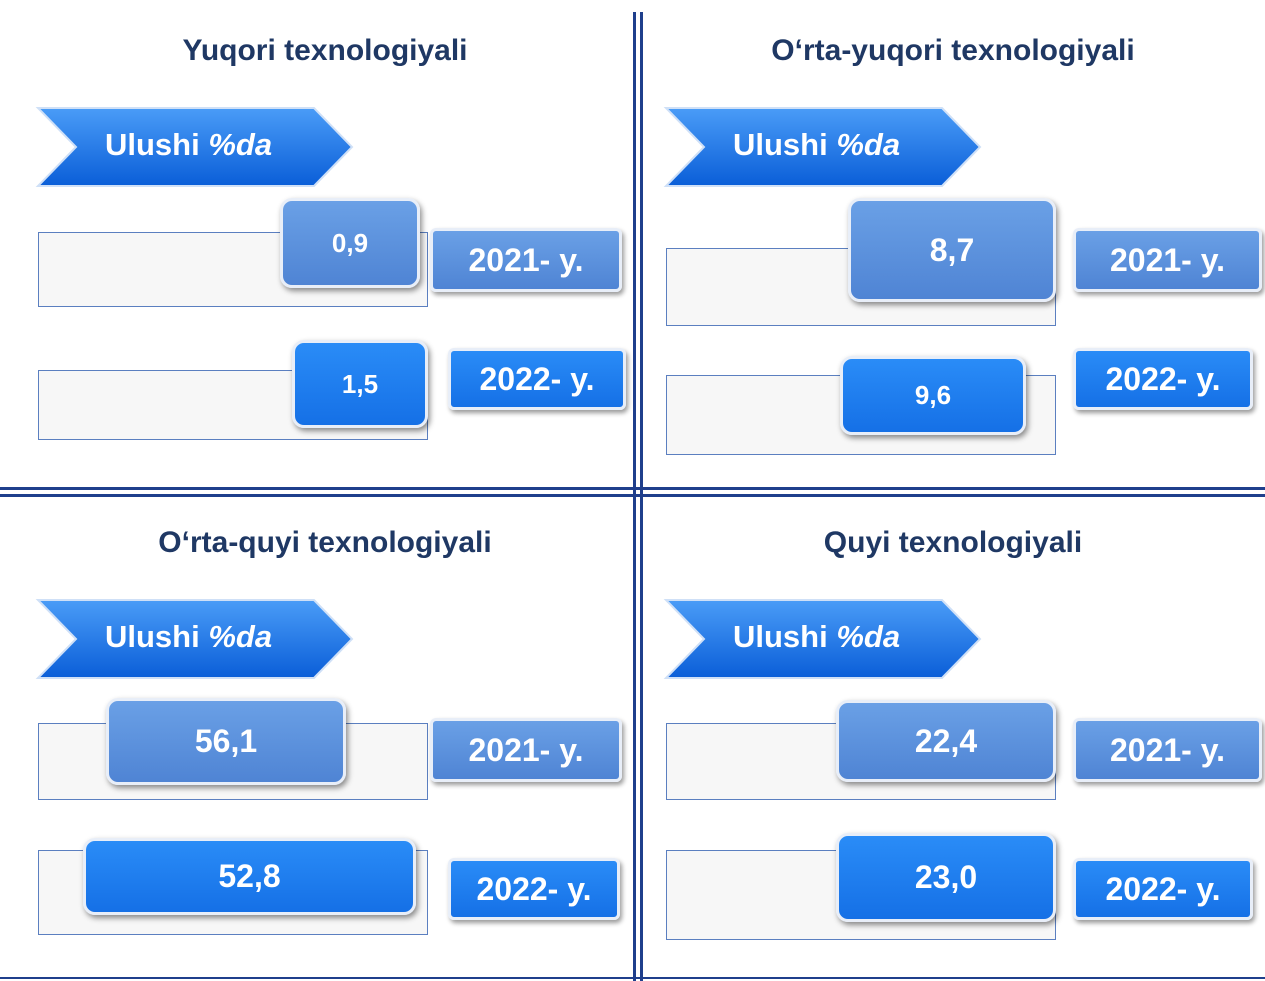 The height and width of the screenshot is (981, 1265). What do you see at coordinates (952, 250) in the screenshot?
I see `value-box: 8,7` at bounding box center [952, 250].